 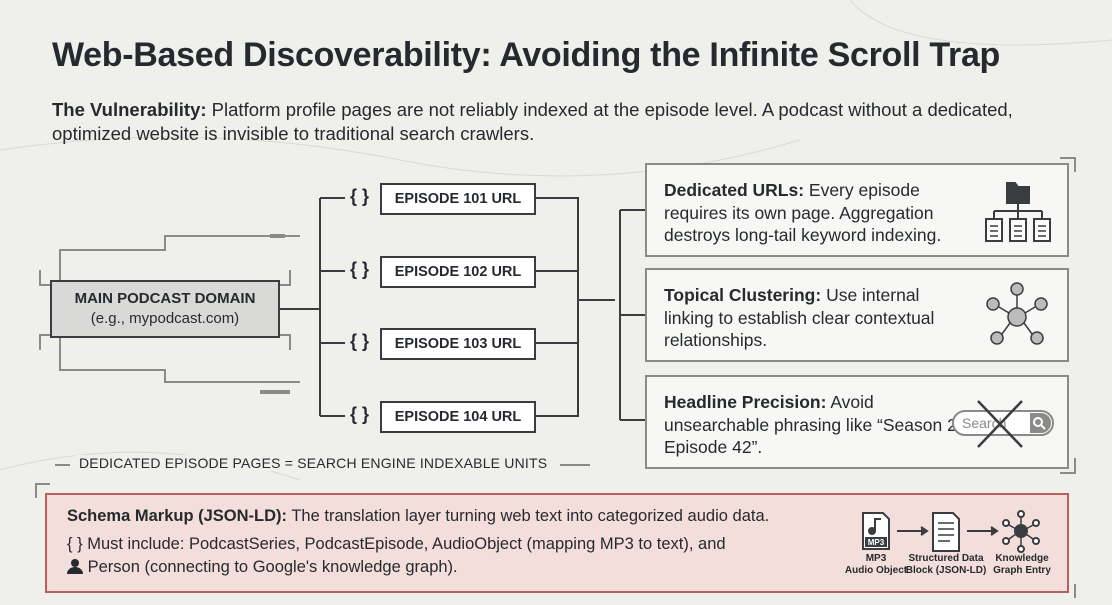 What do you see at coordinates (876, 542) in the screenshot?
I see `mp3-icon-text: MP3` at bounding box center [876, 542].